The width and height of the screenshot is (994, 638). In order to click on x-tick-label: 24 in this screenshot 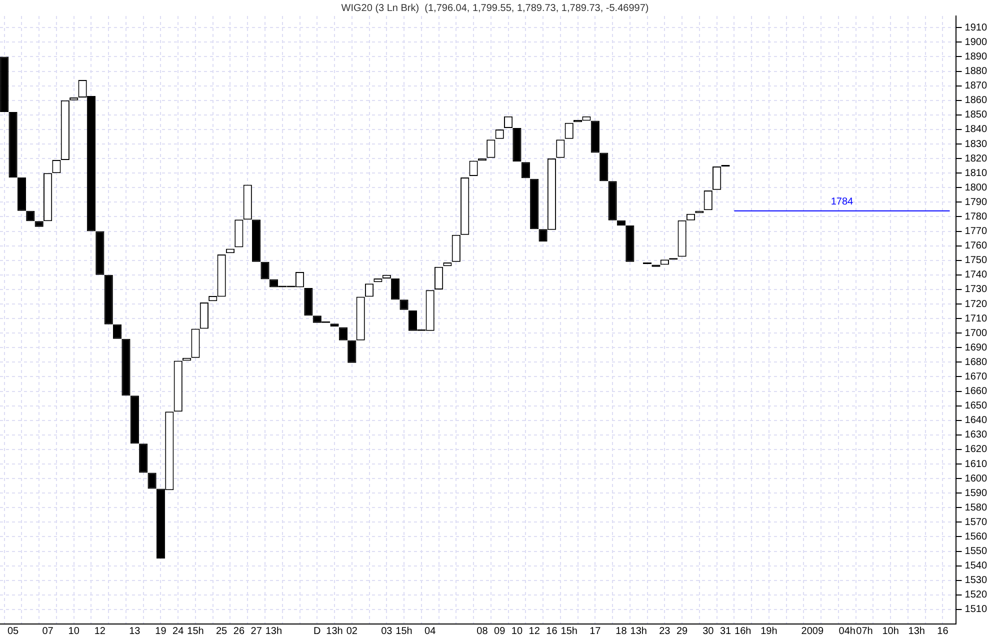, I will do `click(178, 631)`.